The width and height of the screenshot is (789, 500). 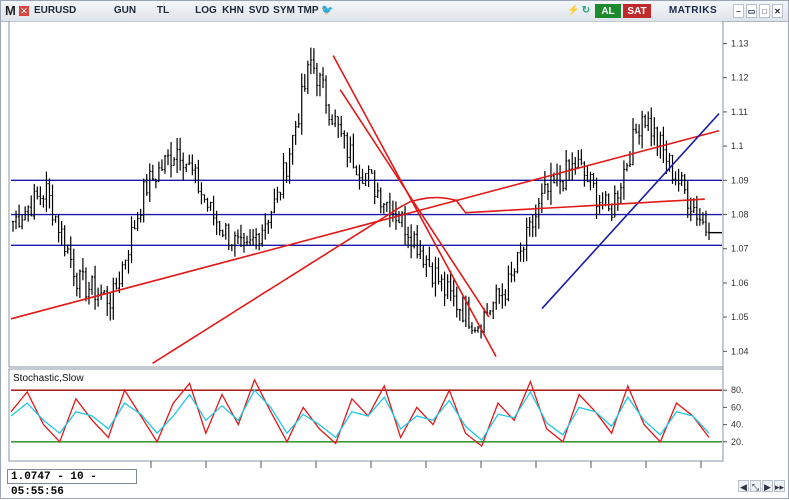 What do you see at coordinates (751, 11) in the screenshot?
I see `restore-icon: ▭` at bounding box center [751, 11].